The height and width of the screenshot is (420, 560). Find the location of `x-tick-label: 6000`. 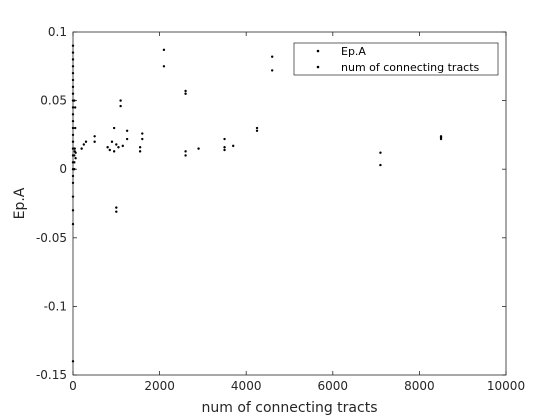

x-tick-label: 6000 is located at coordinates (333, 386).